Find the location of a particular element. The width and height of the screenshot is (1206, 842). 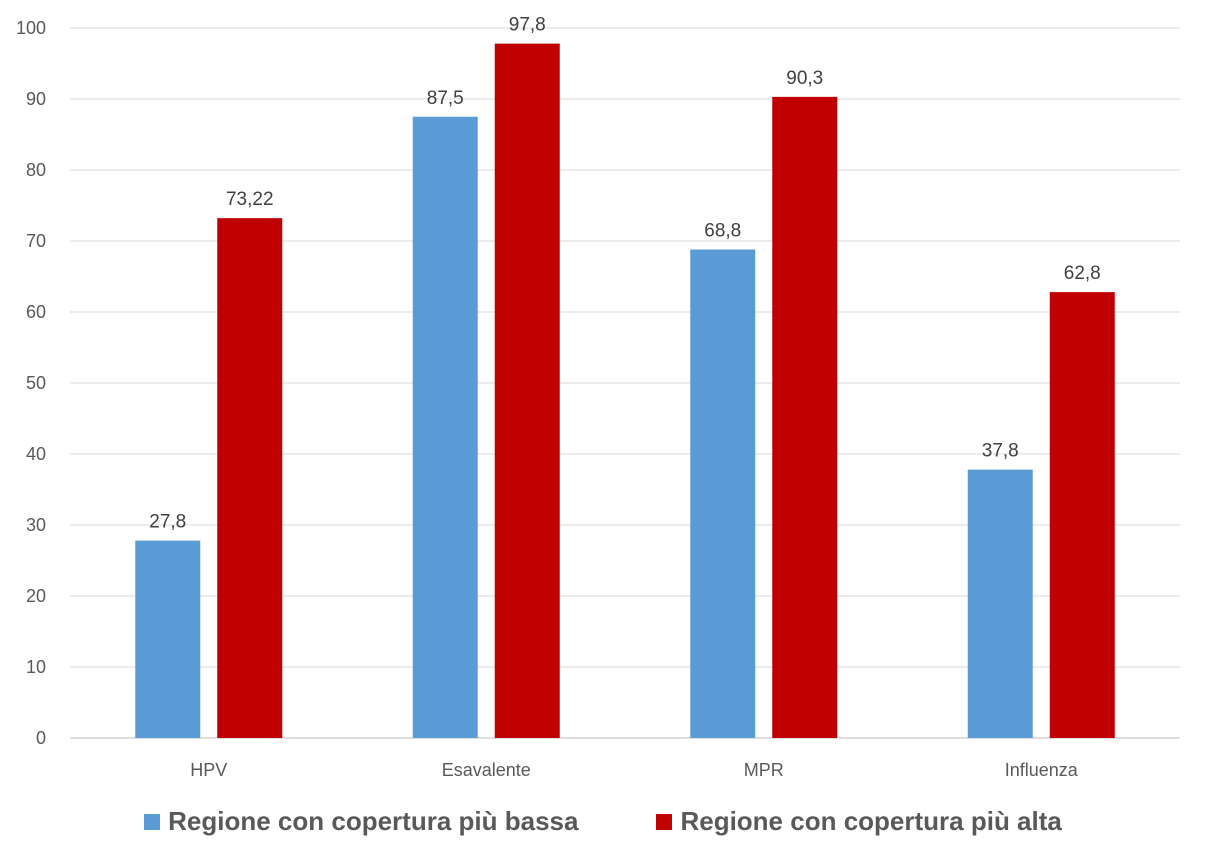

bar-lowest-hpv is located at coordinates (168, 639).